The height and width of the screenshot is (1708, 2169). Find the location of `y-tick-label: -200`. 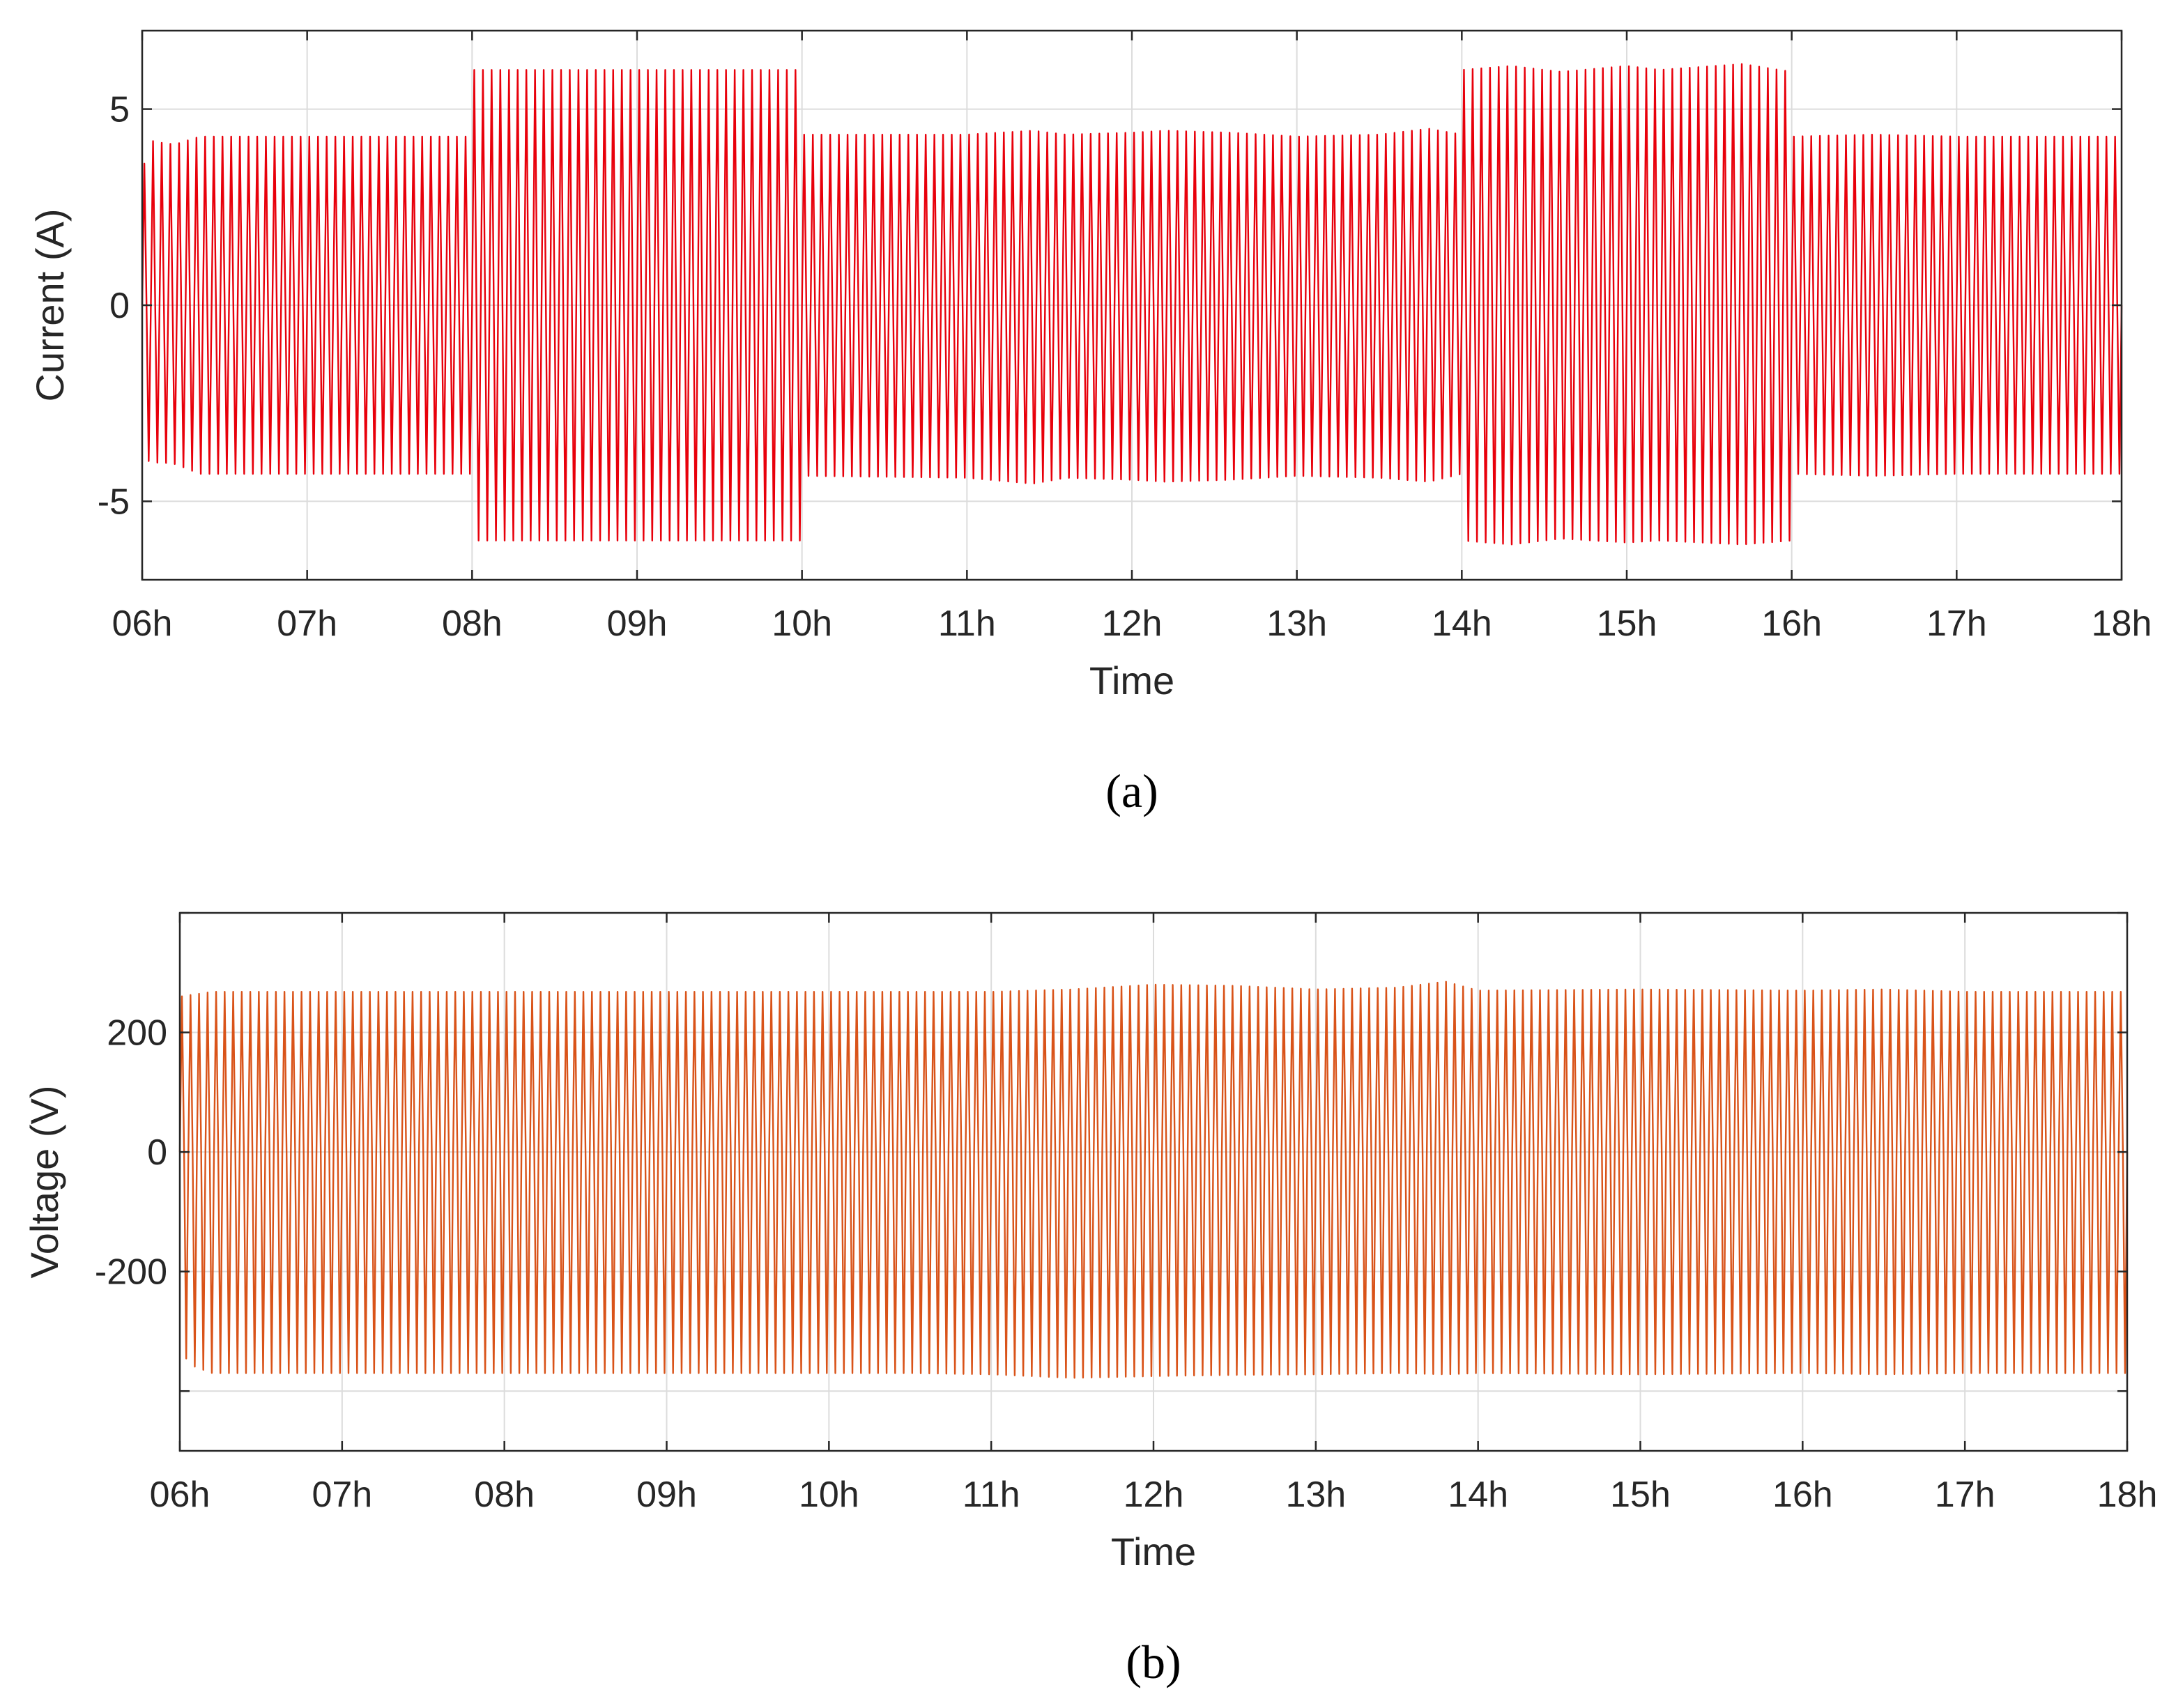

y-tick-label: -200 is located at coordinates (131, 1273).